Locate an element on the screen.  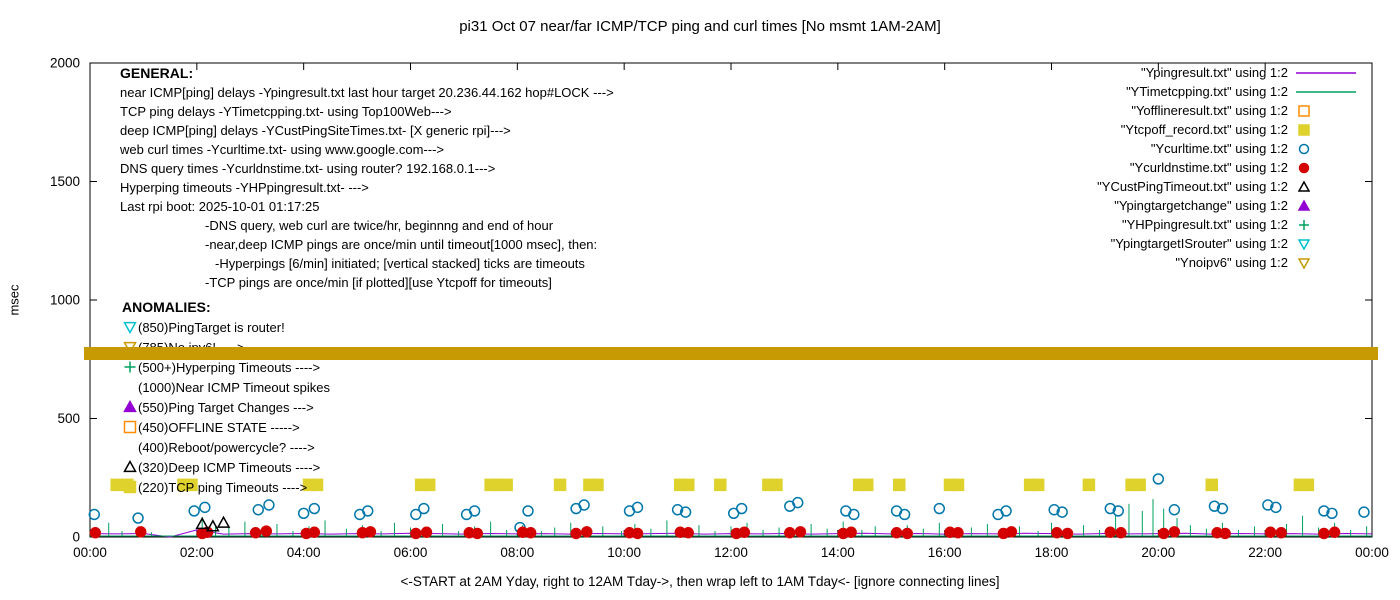
legend-label: "Ytcpoff_record.txt" using 1:2 is located at coordinates (1204, 129).